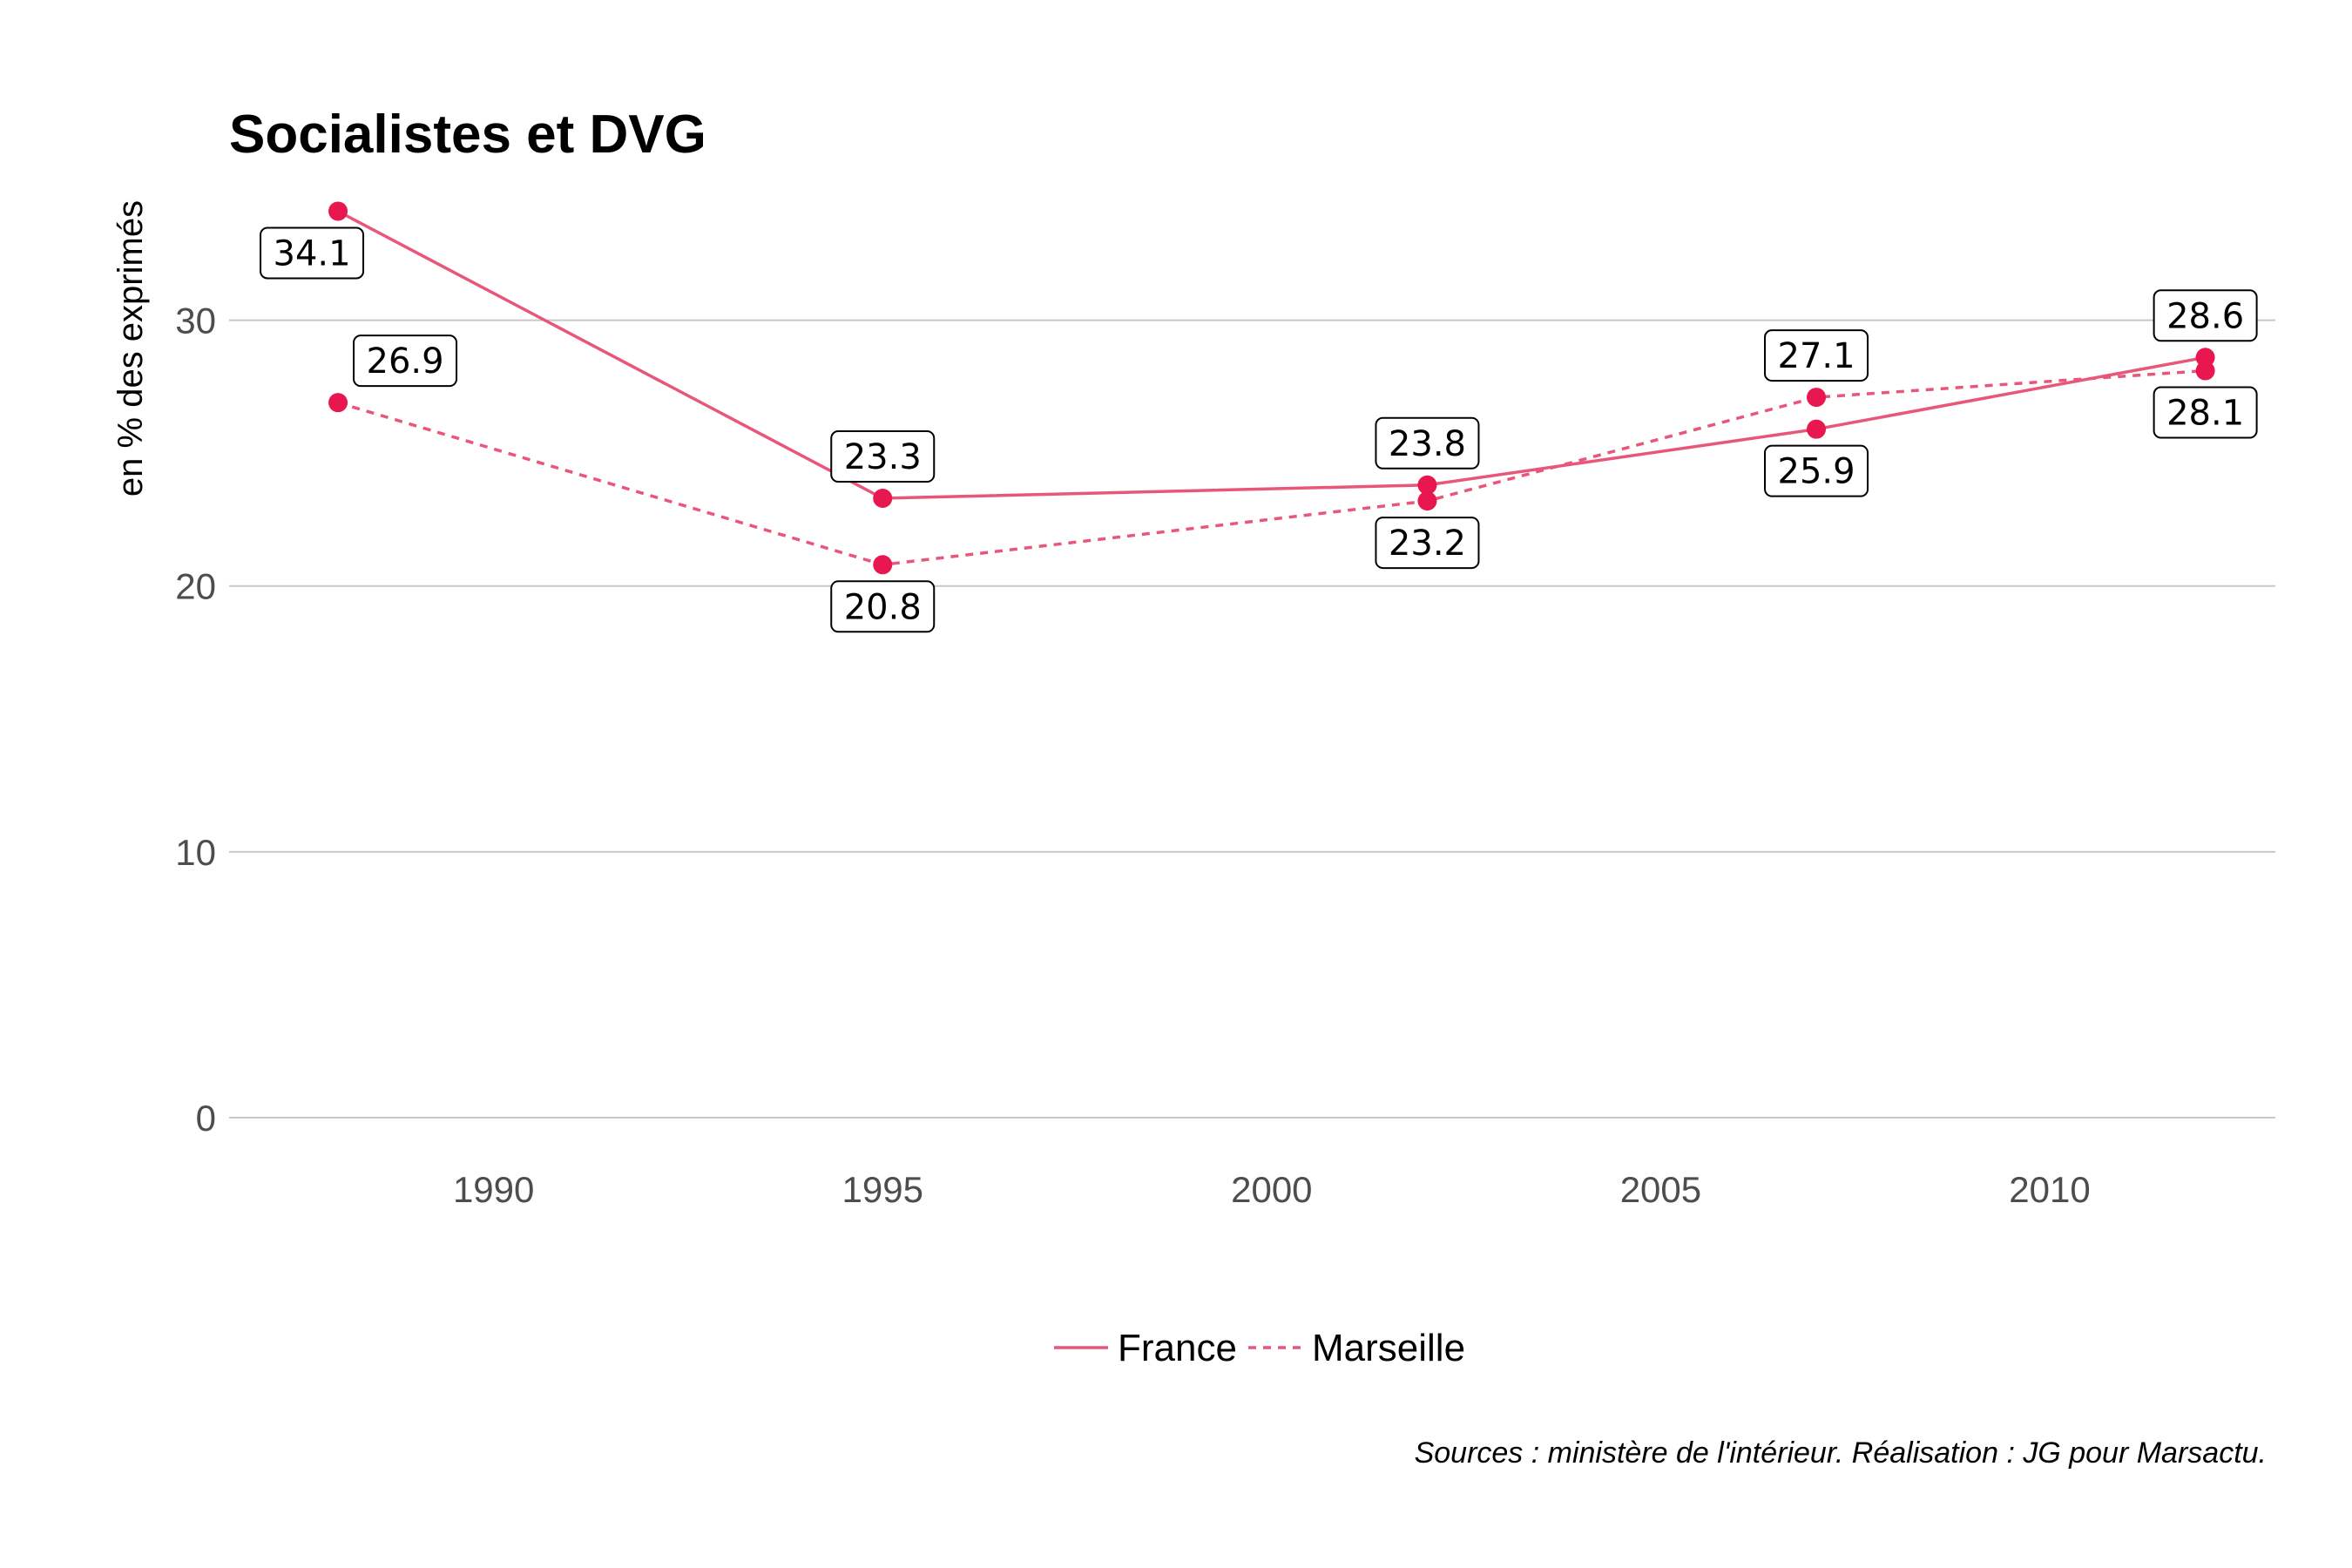  I want to click on legend-label-france: France, so click(1177, 1348).